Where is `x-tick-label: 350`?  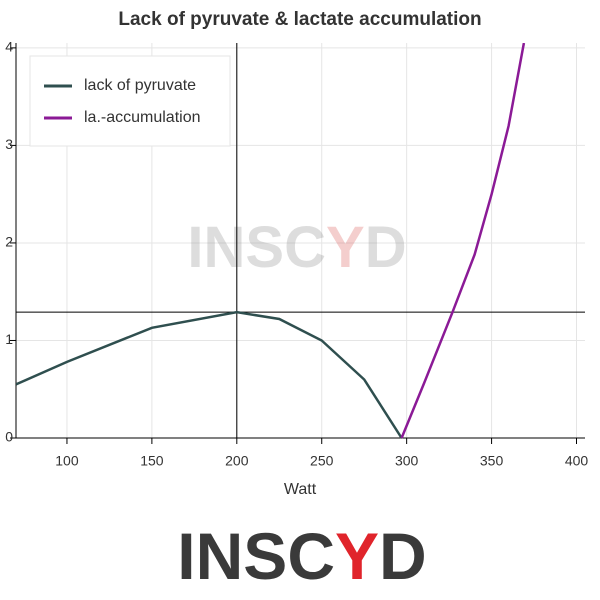
x-tick-label: 350 is located at coordinates (492, 461).